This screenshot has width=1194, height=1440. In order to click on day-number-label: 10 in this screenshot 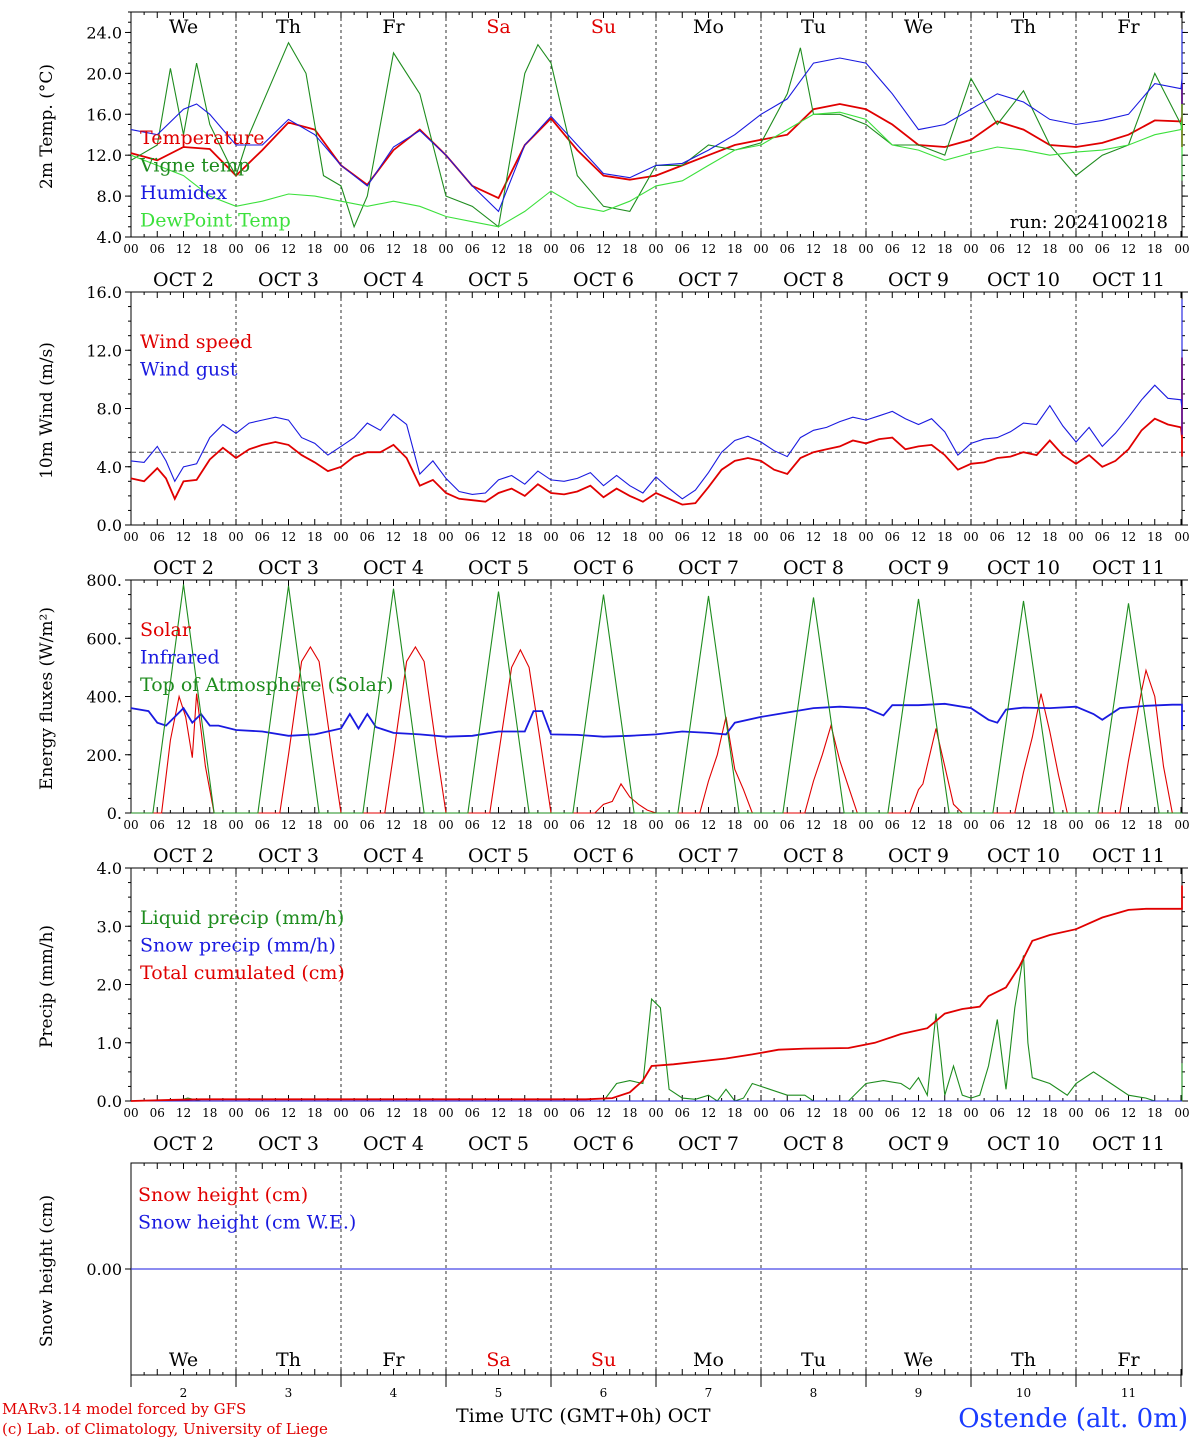, I will do `click(1023, 1393)`.